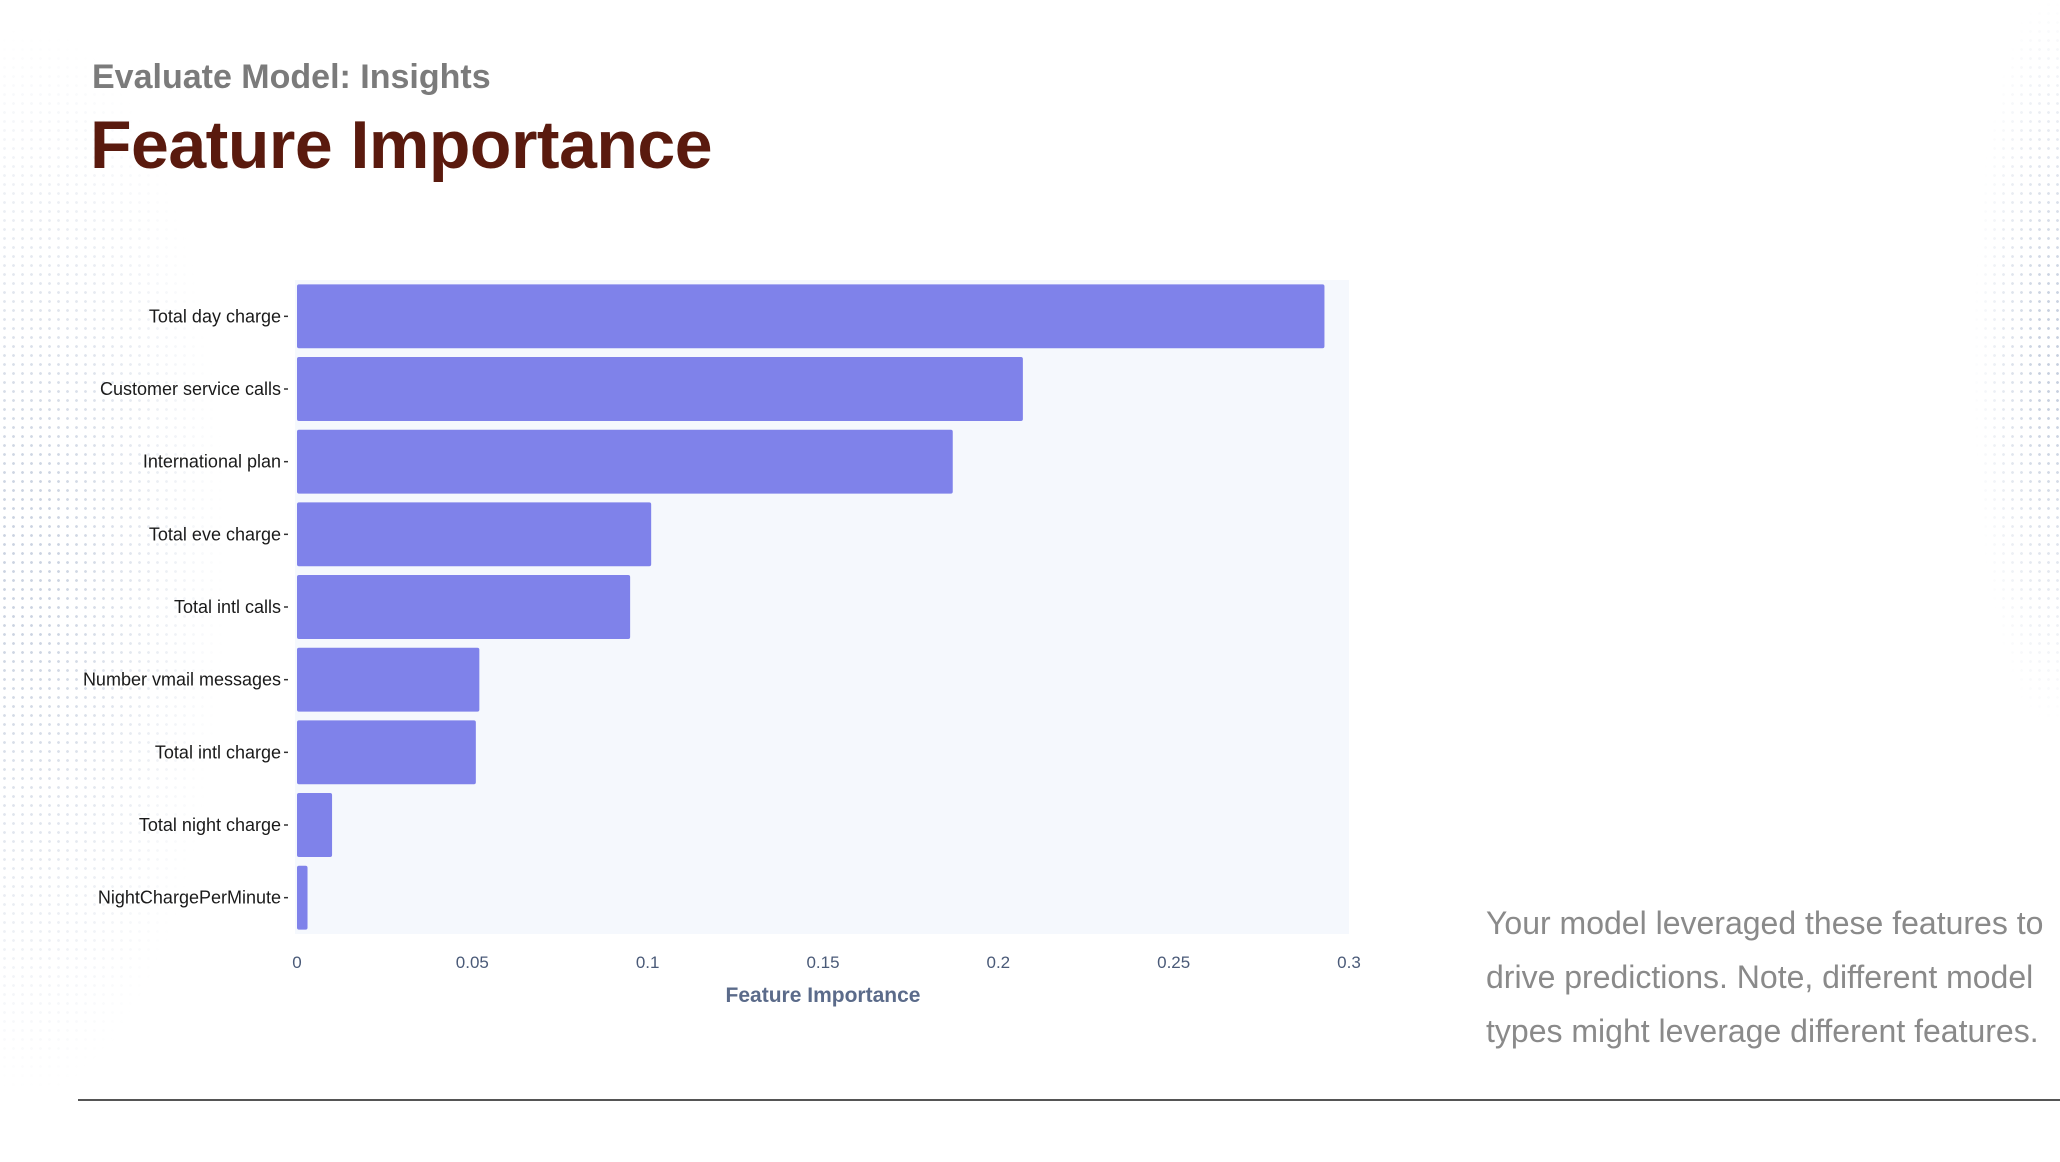 The height and width of the screenshot is (1162, 2060). Describe the element at coordinates (1349, 962) in the screenshot. I see `x-tick-label: 0.3` at that location.